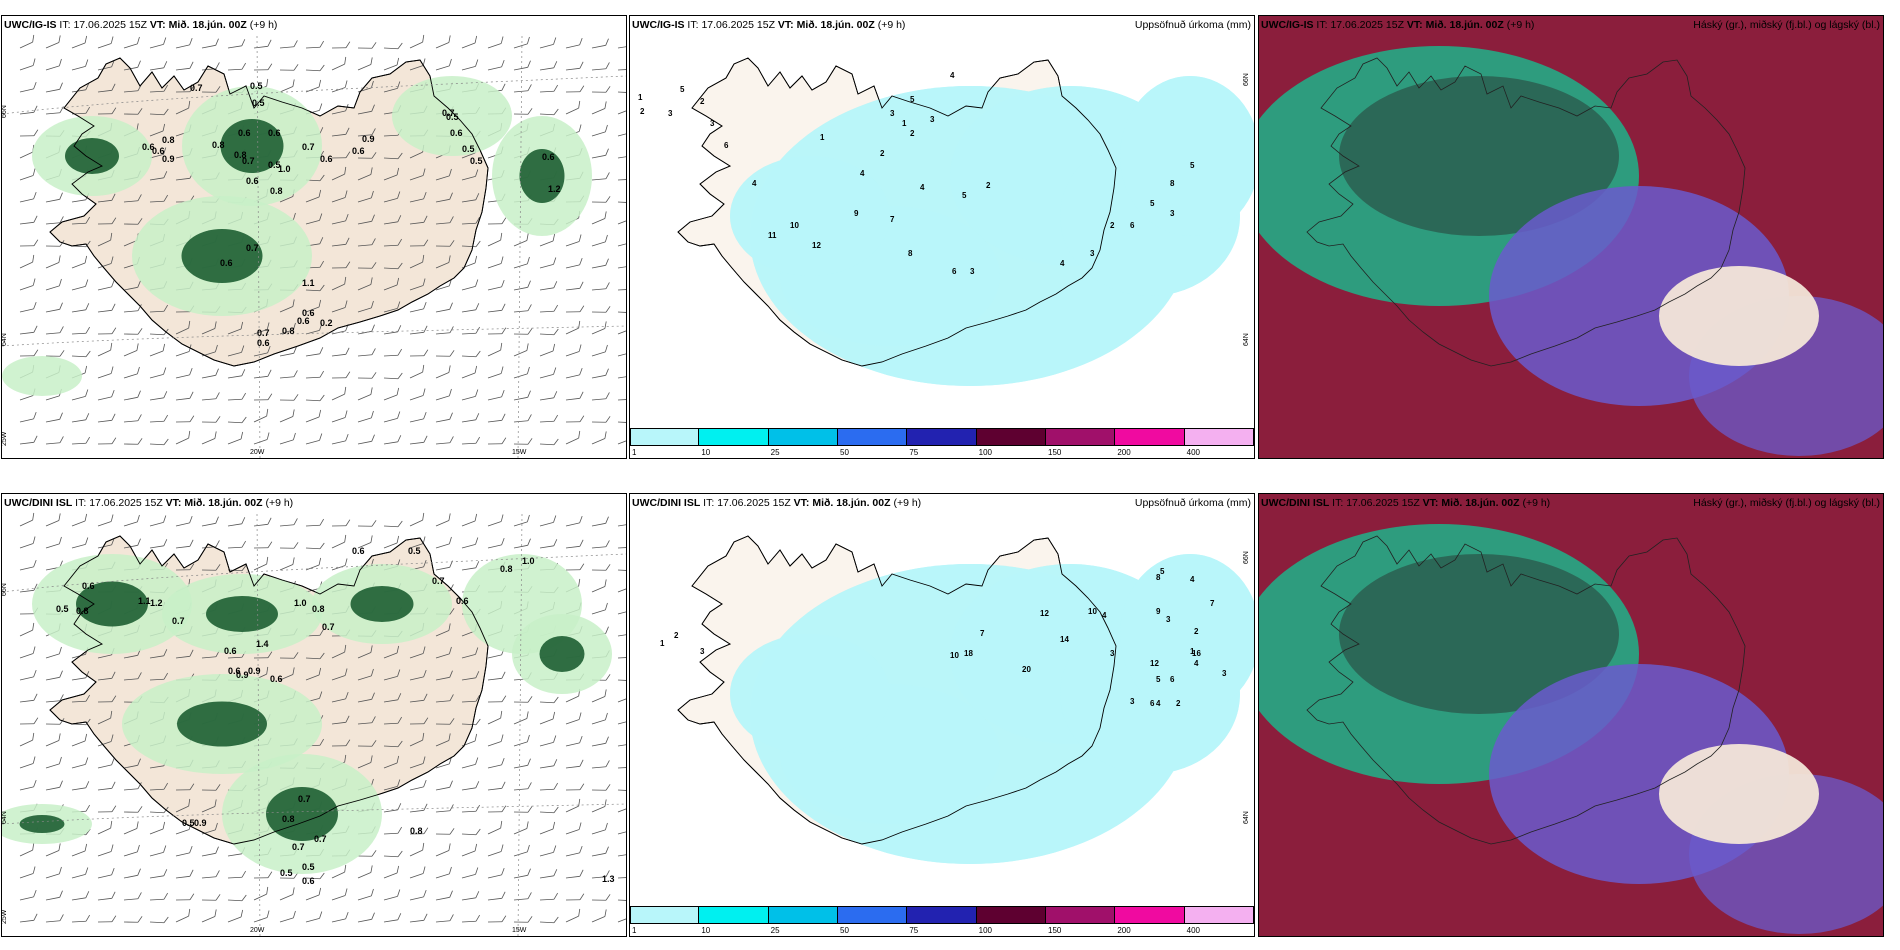  What do you see at coordinates (5, 916) in the screenshot?
I see `axis-label: 25W` at bounding box center [5, 916].